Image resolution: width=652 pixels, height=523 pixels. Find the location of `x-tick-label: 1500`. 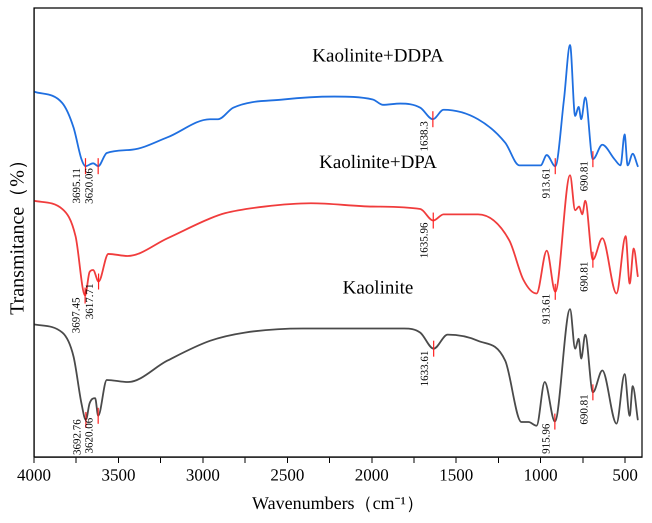

x-tick-label: 1500 is located at coordinates (456, 475).